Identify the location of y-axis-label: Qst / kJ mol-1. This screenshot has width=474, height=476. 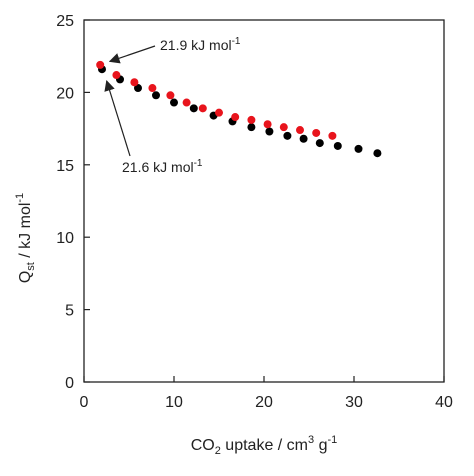
(25, 238).